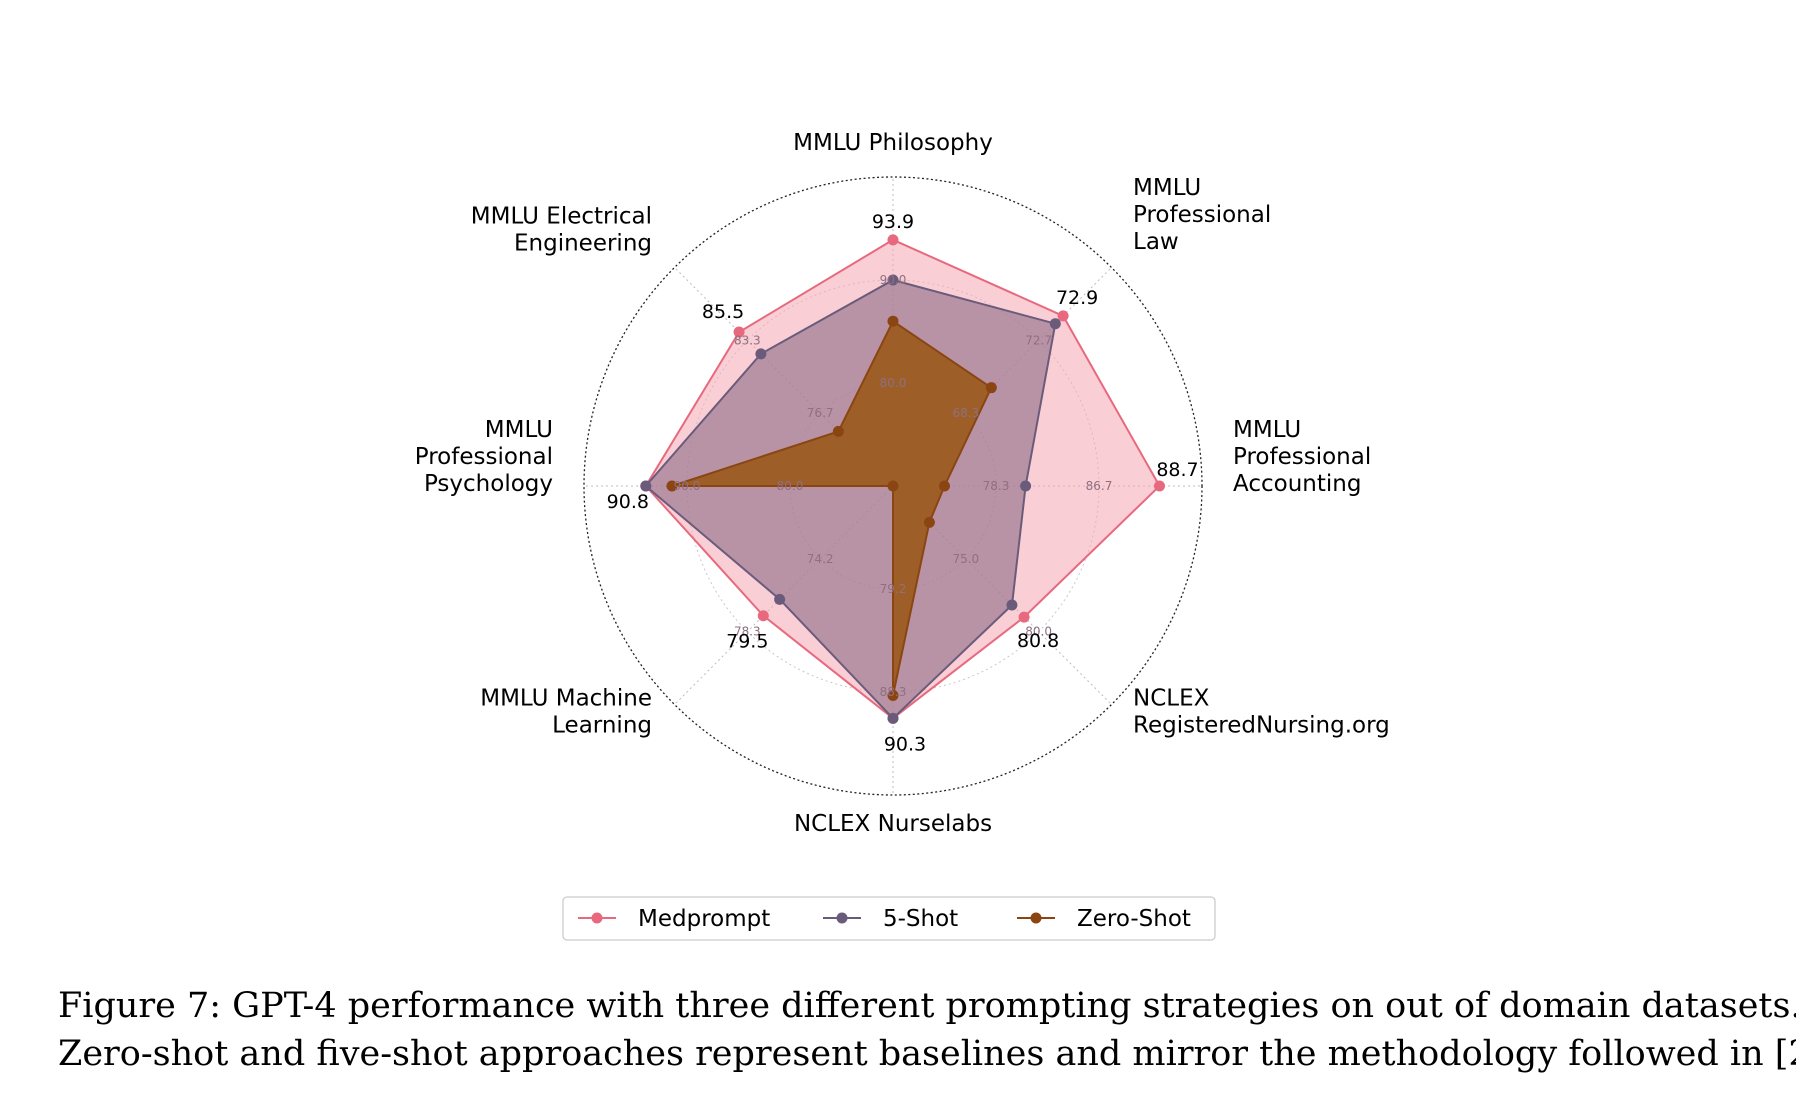  Describe the element at coordinates (905, 744) in the screenshot. I see `value-label: 90.3` at that location.